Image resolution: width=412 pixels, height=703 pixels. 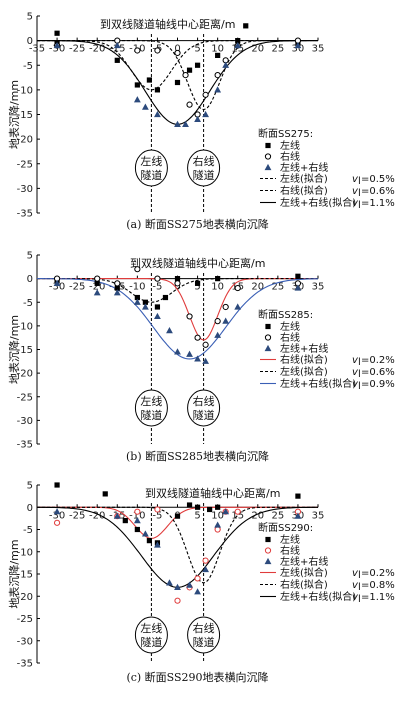 What do you see at coordinates (177, 319) in the screenshot?
I see `fit-curve` at bounding box center [177, 319].